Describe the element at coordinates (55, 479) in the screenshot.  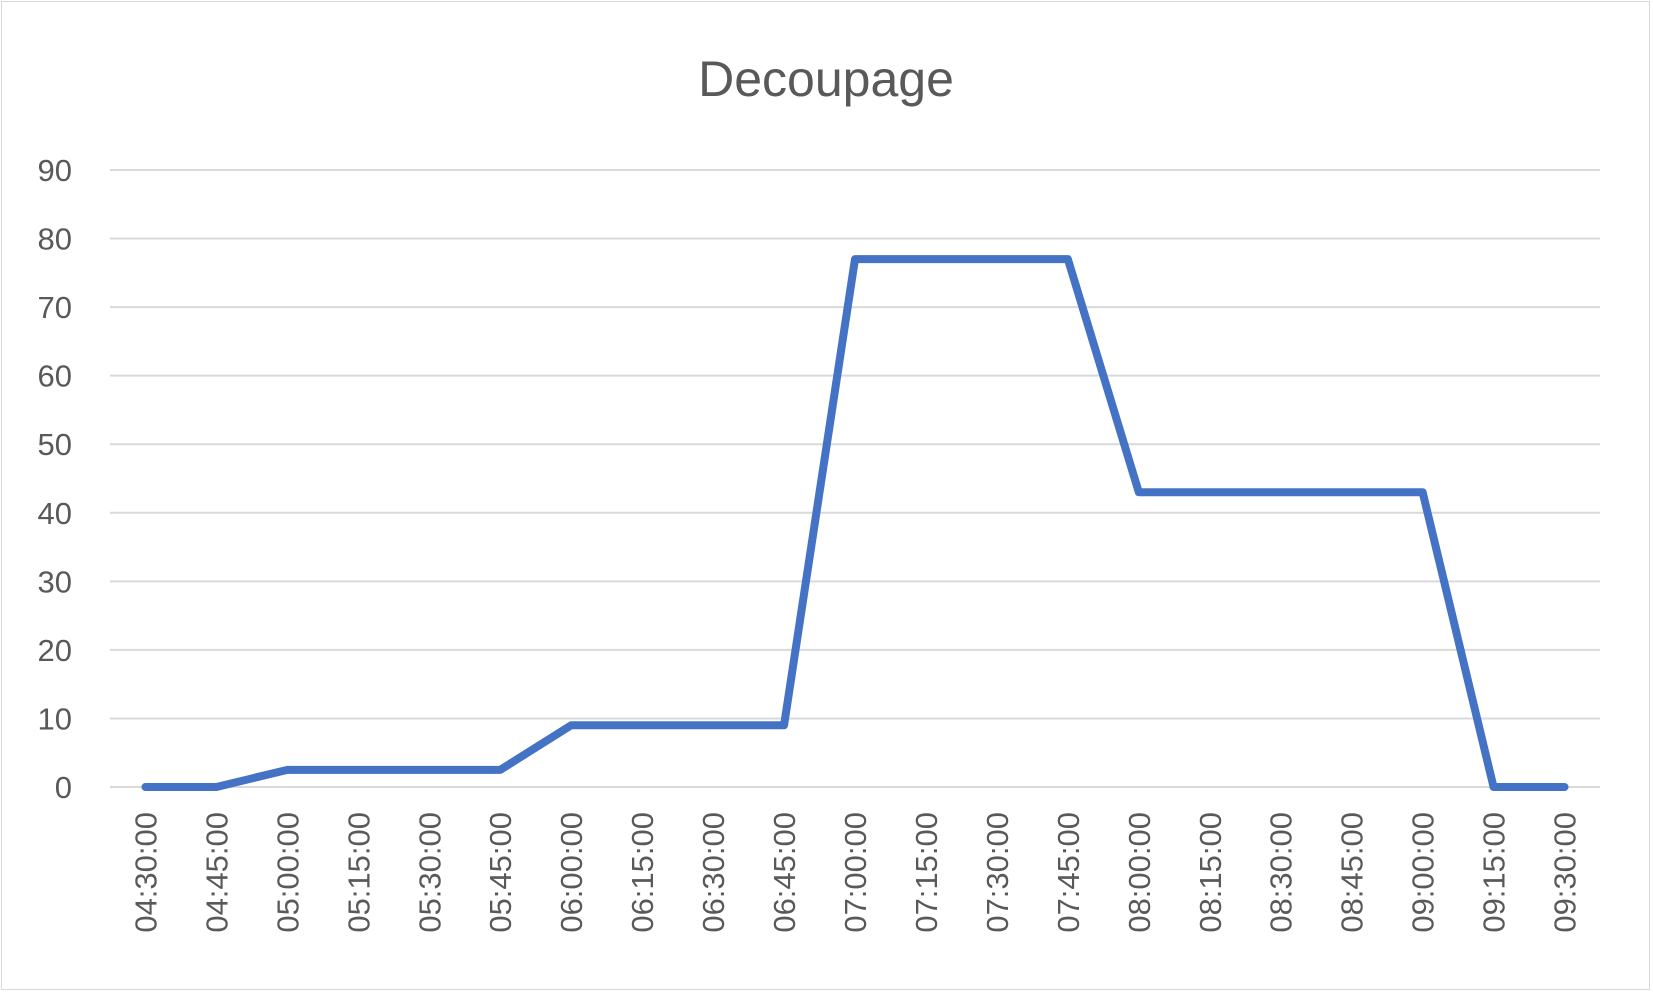
I see `y-axis-tick-labels: 0 10 20 30 40 50 60 70 80 90` at that location.